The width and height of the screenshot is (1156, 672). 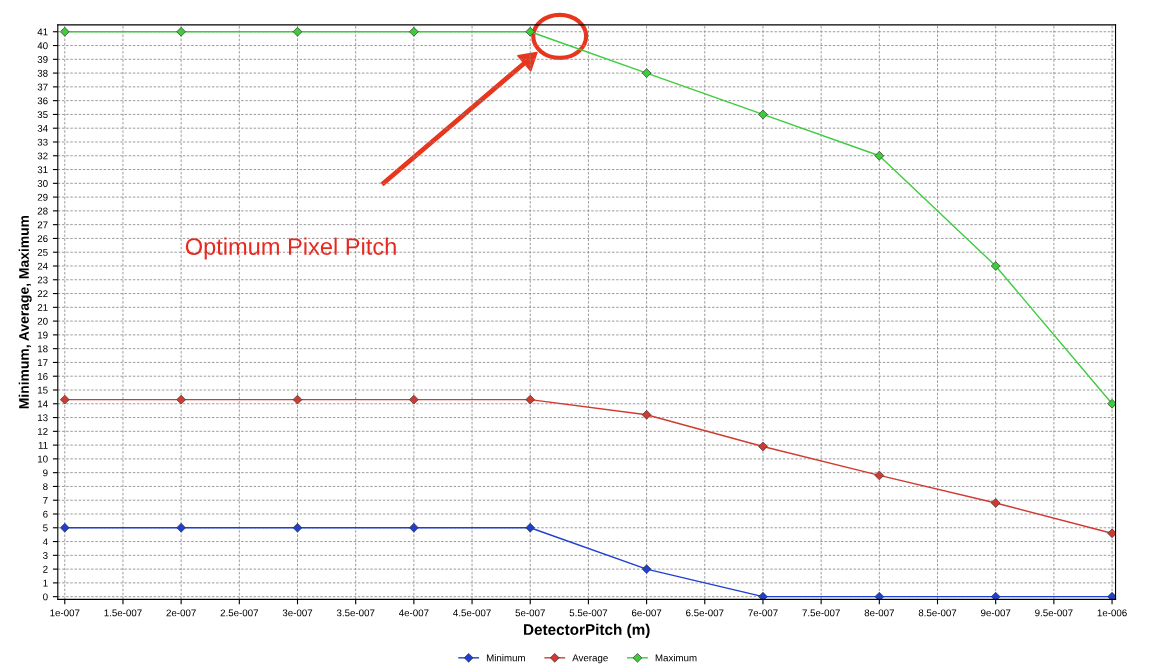 What do you see at coordinates (43, 362) in the screenshot?
I see `y-tick-label: 17` at bounding box center [43, 362].